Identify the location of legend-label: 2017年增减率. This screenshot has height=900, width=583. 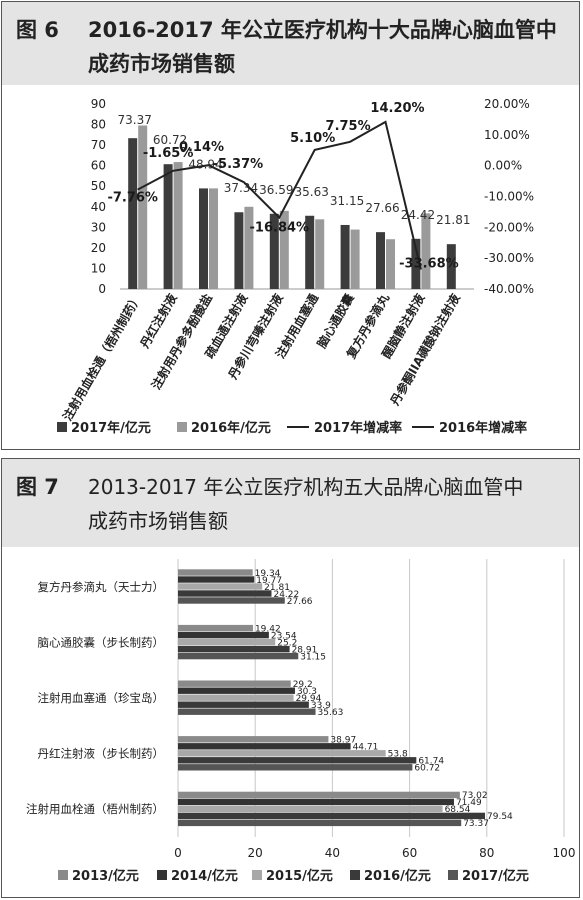
(358, 428).